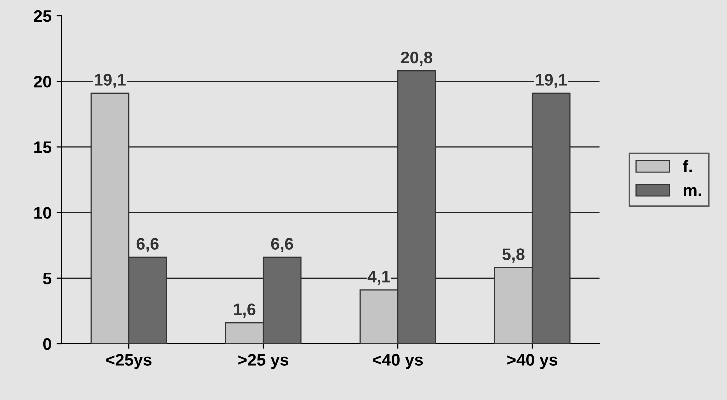  I want to click on x-tick-label: <40 ys, so click(398, 362).